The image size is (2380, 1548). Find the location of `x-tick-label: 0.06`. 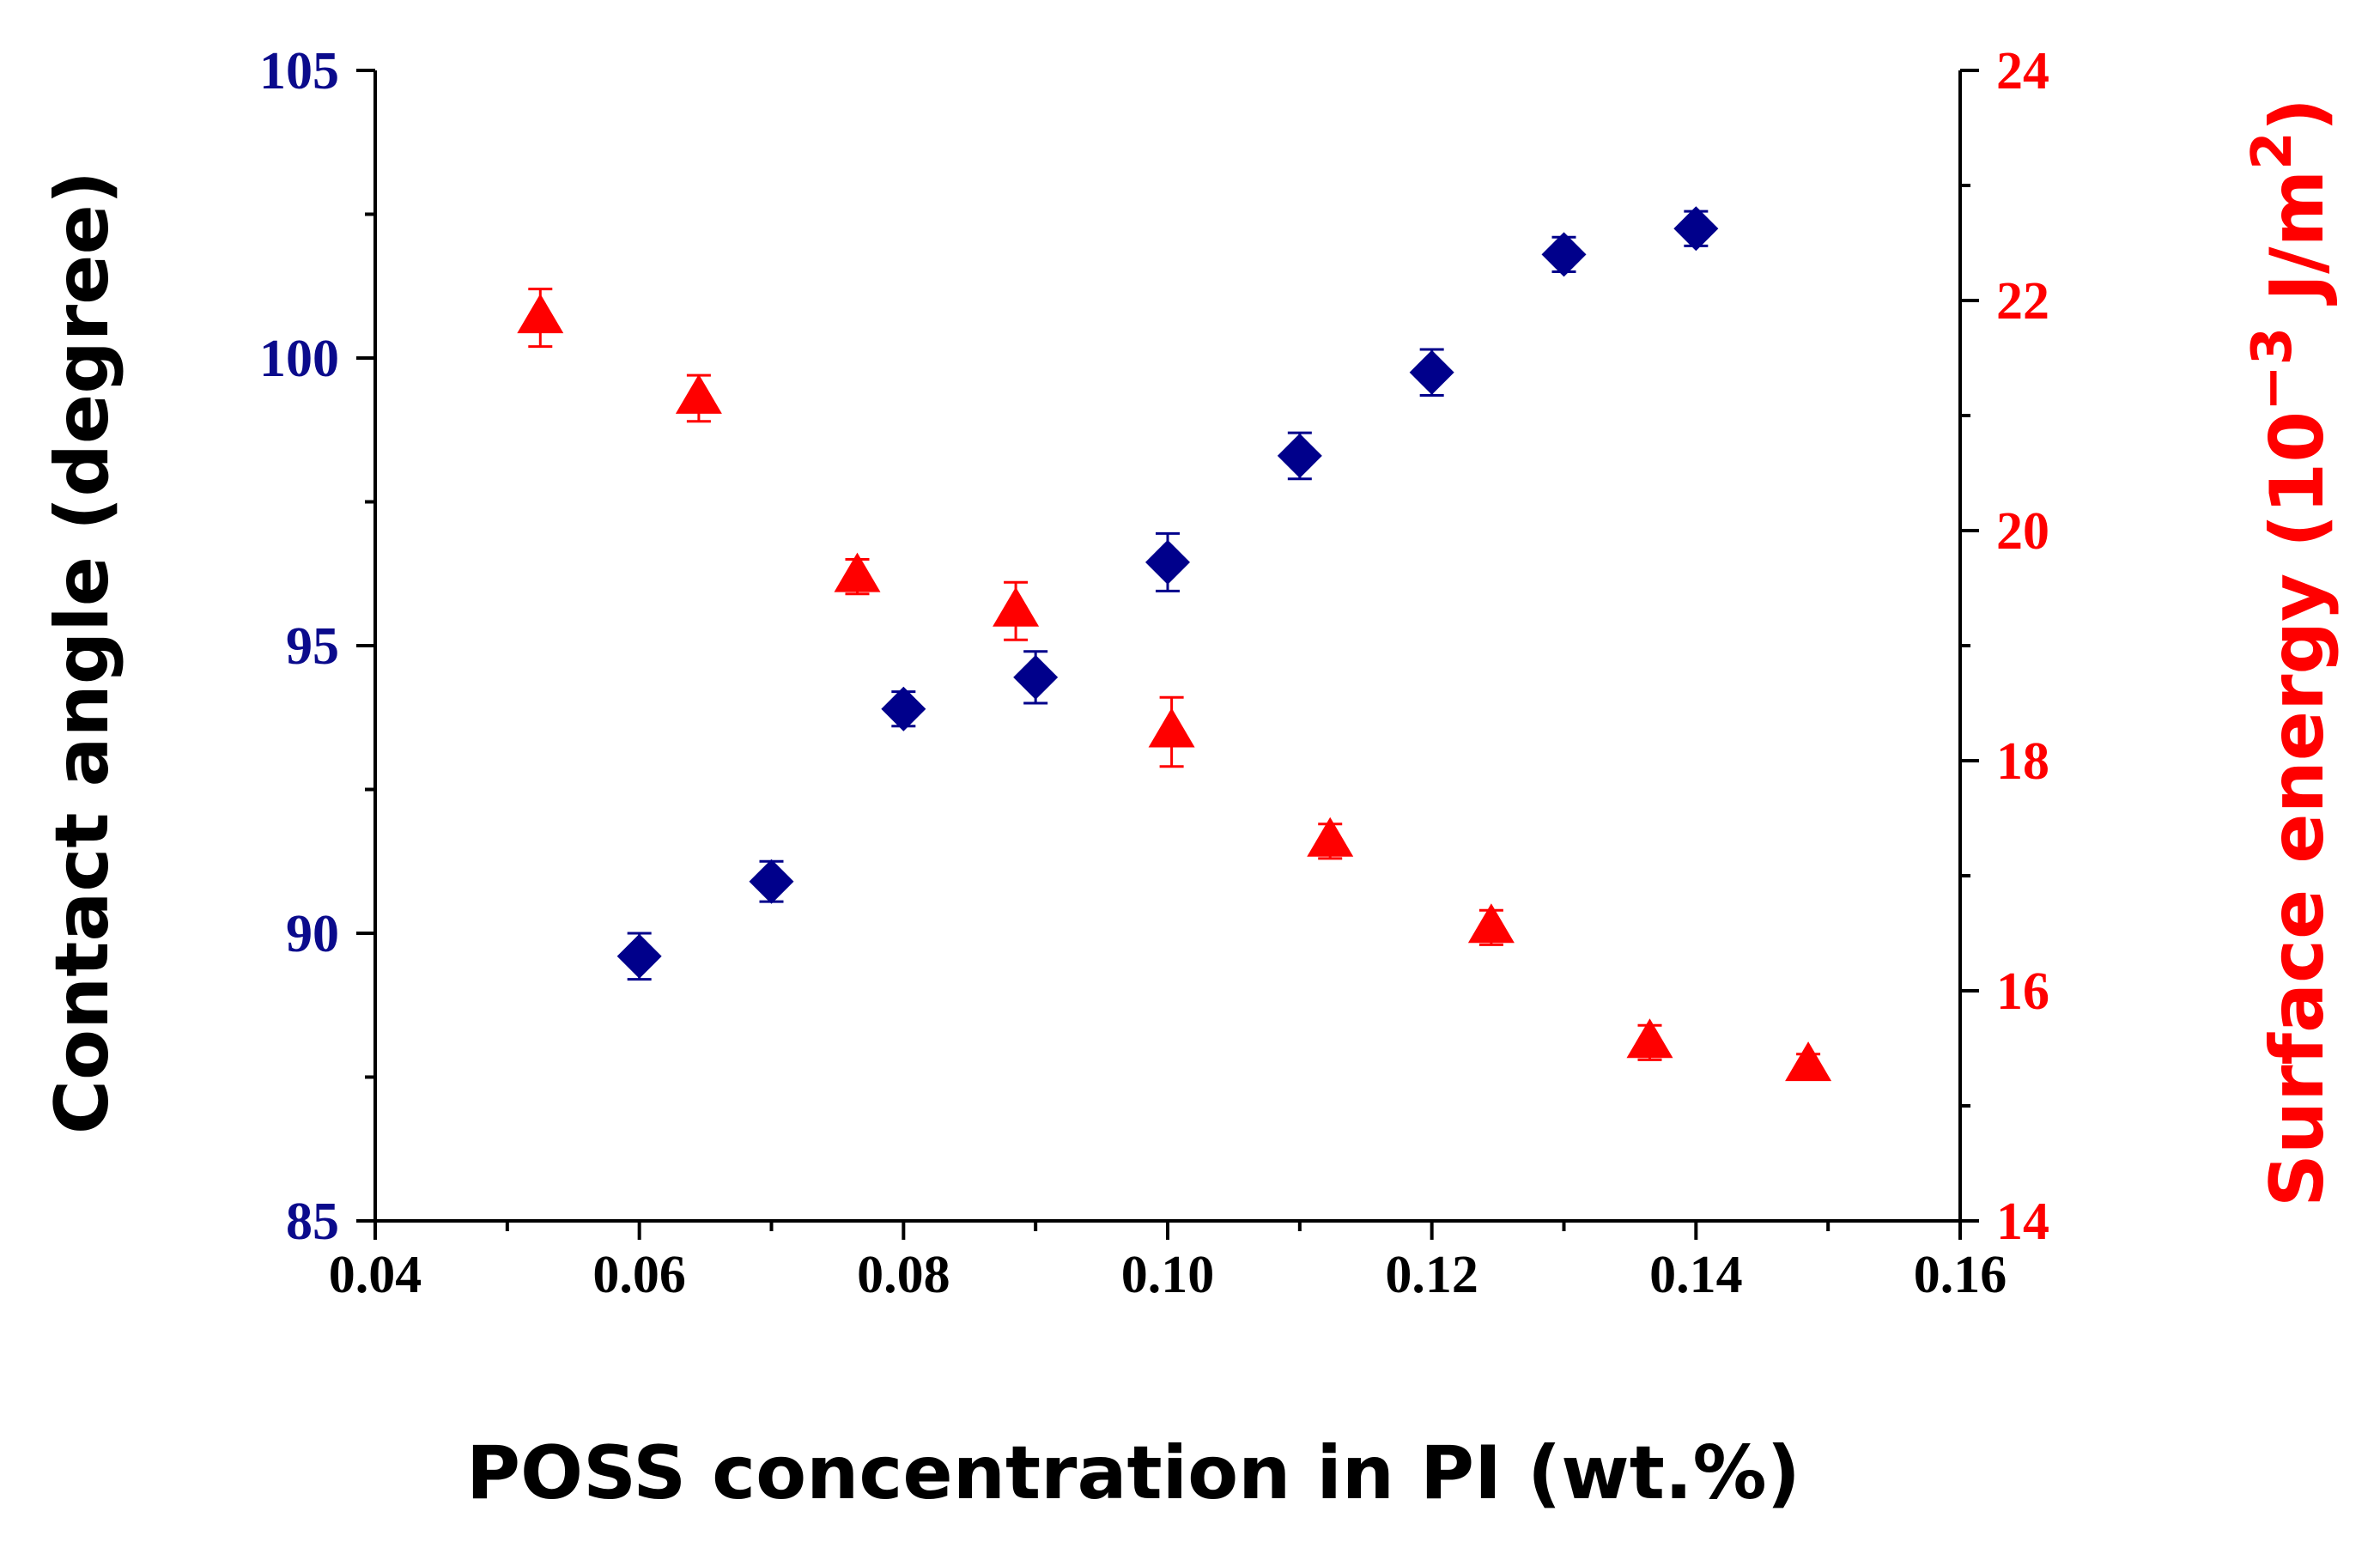

x-tick-label: 0.06 is located at coordinates (639, 1275).